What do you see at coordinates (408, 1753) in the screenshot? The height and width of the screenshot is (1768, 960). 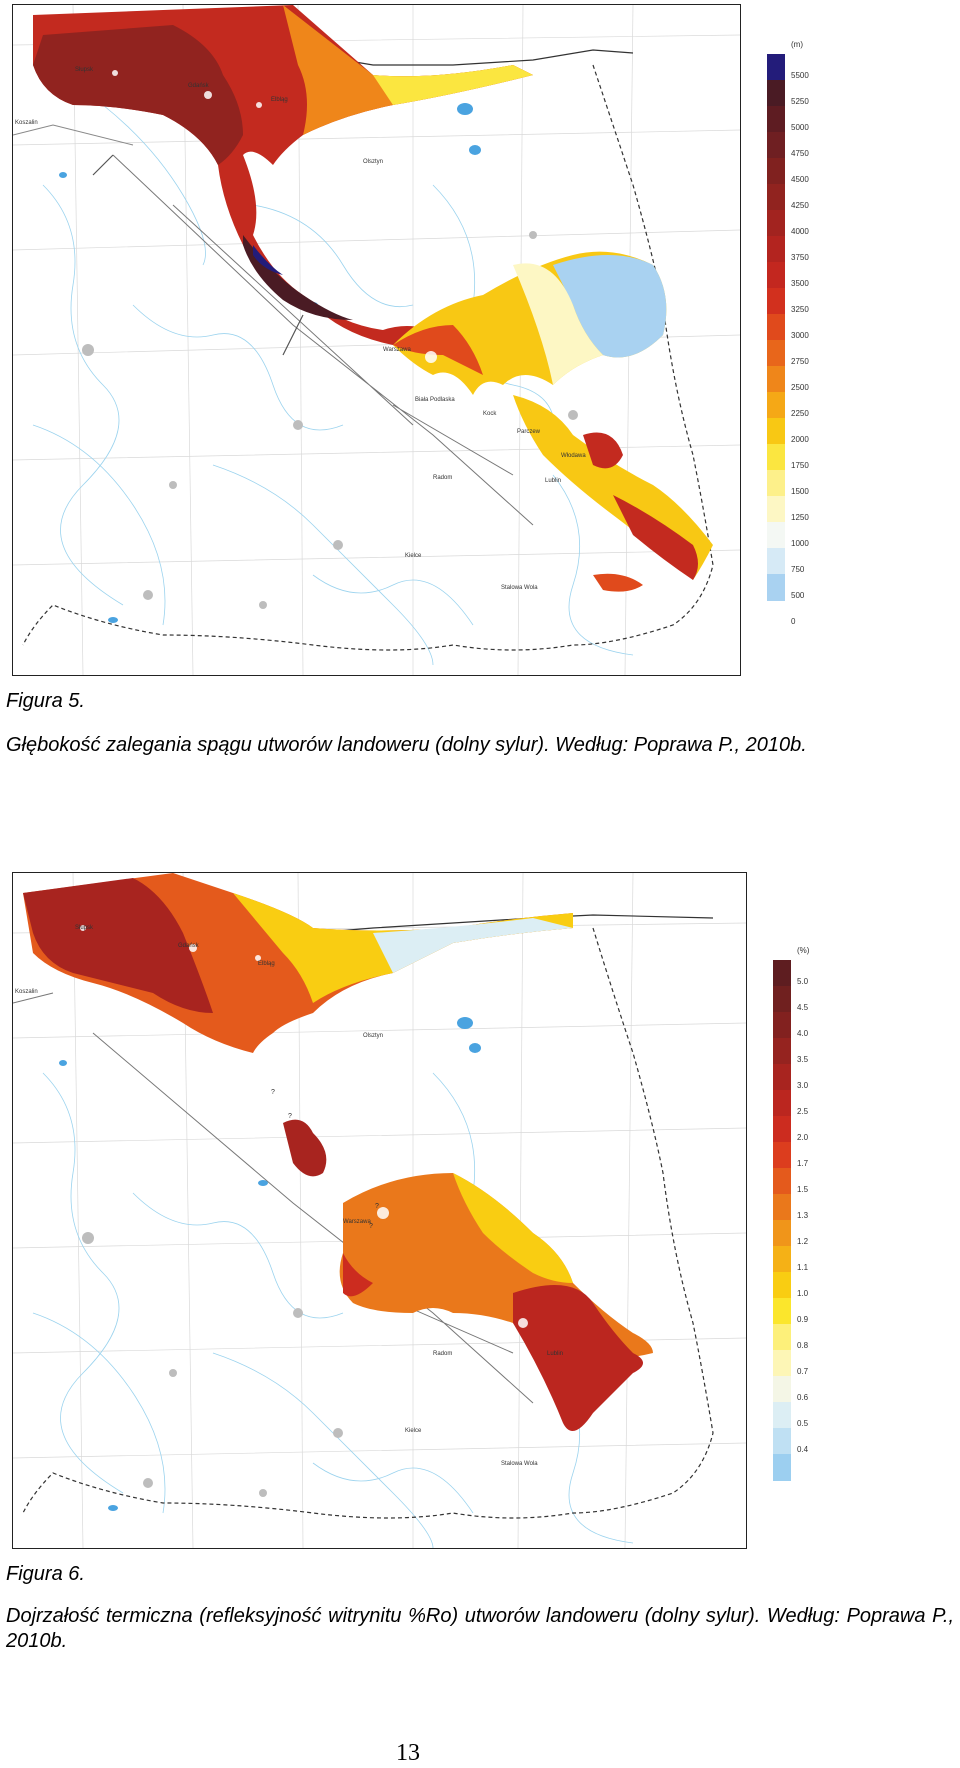 I see `page-number: 13` at bounding box center [408, 1753].